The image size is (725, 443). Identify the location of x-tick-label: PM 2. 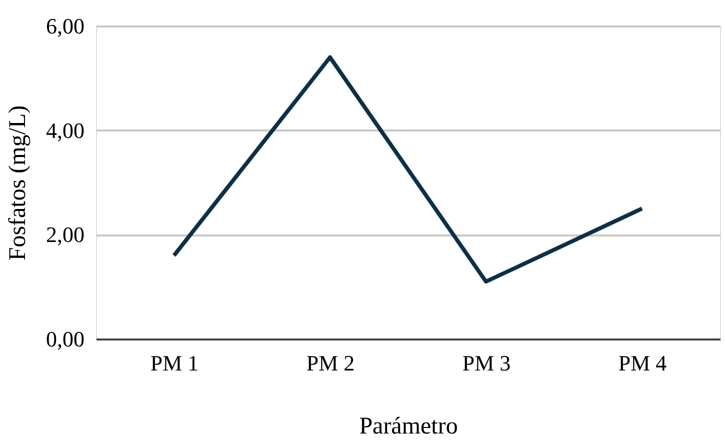
(330, 363).